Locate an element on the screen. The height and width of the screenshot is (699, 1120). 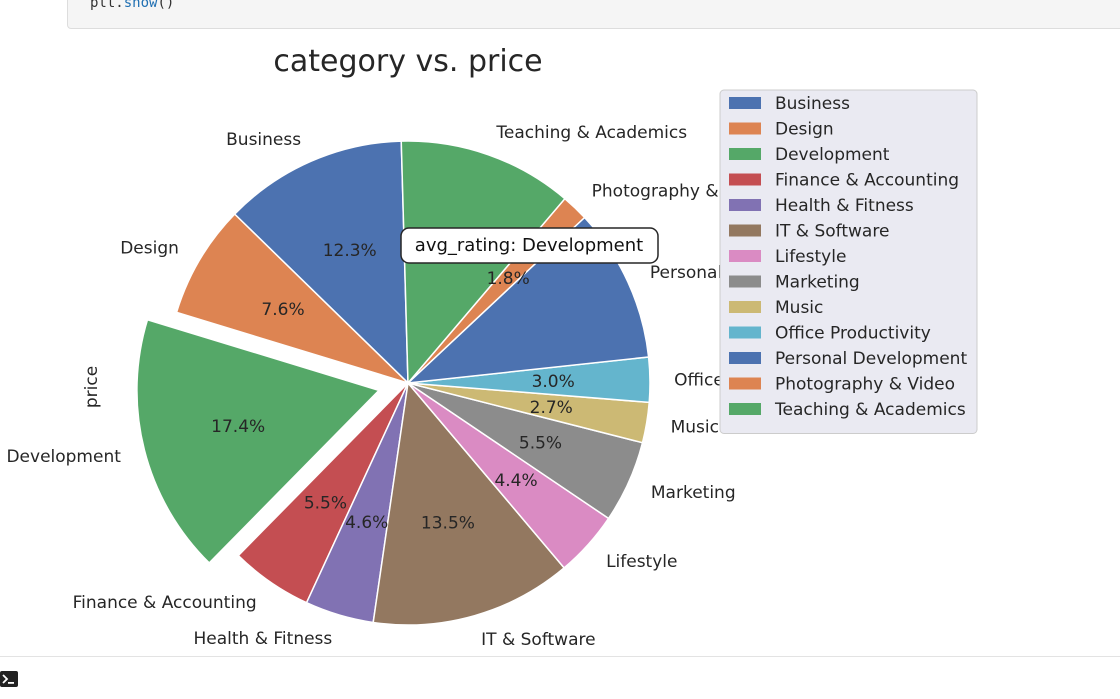
slice-label-teaching-and-academics: Teaching & Academics is located at coordinates (591, 133).